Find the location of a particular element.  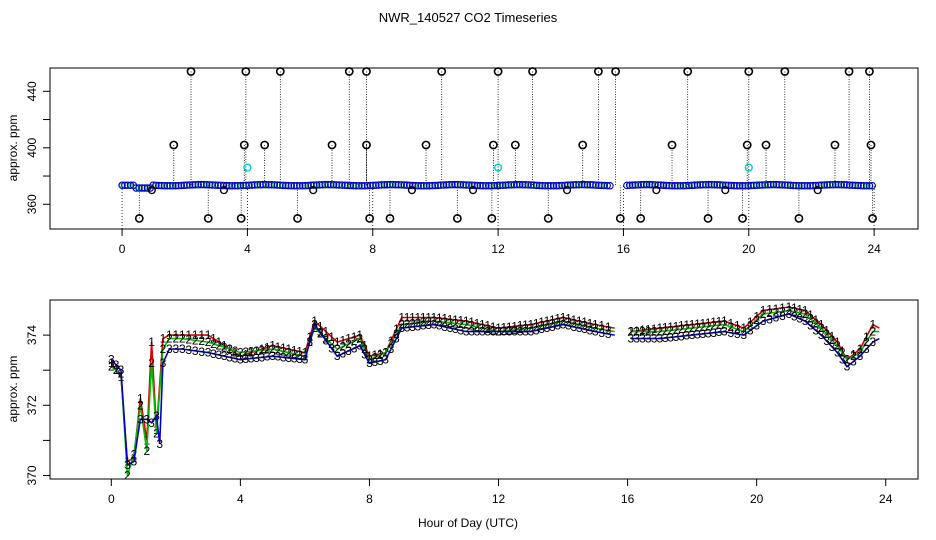

x-axis-label: Hour of Day (UTC) is located at coordinates (468, 523).